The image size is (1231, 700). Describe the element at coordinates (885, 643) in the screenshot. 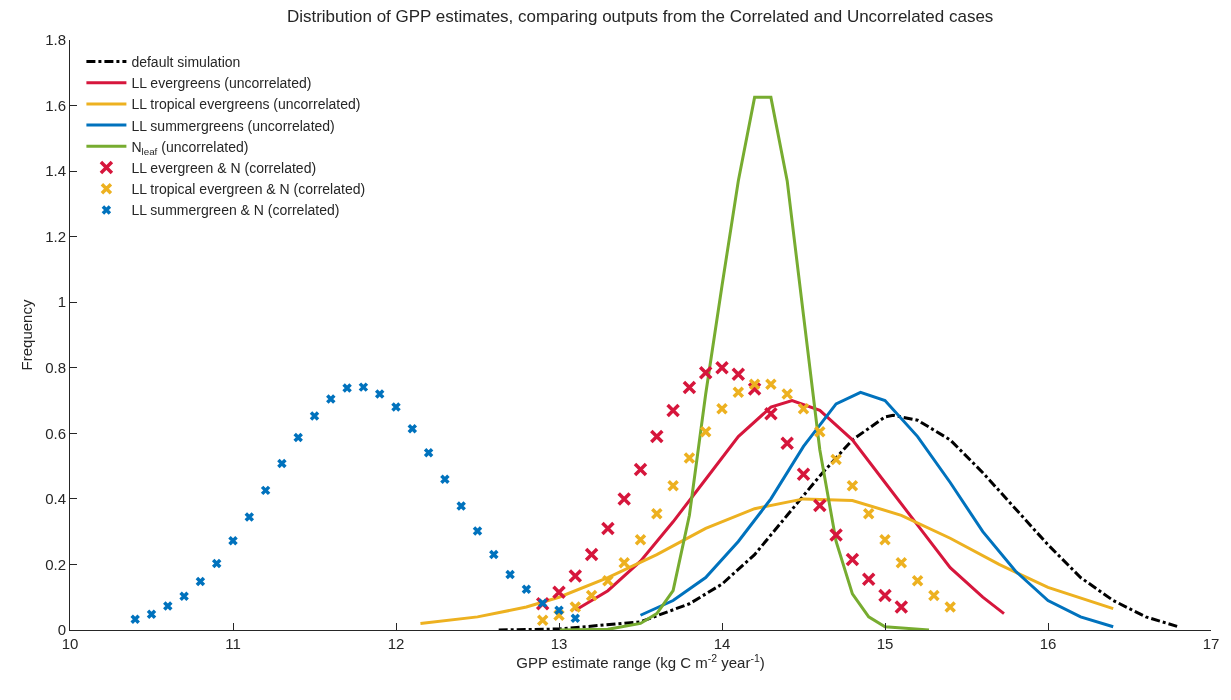

I see `x-tick-label: 15` at that location.